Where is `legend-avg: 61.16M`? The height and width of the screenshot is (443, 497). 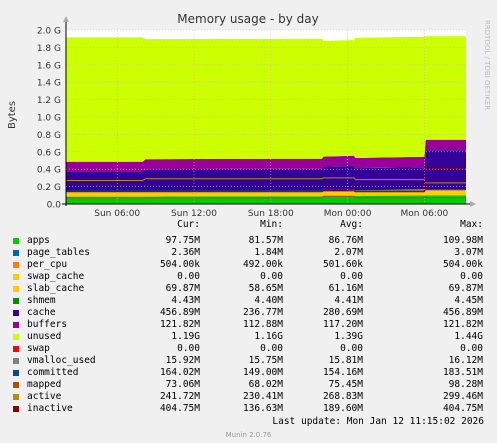
legend-avg: 61.16M is located at coordinates (345, 288).